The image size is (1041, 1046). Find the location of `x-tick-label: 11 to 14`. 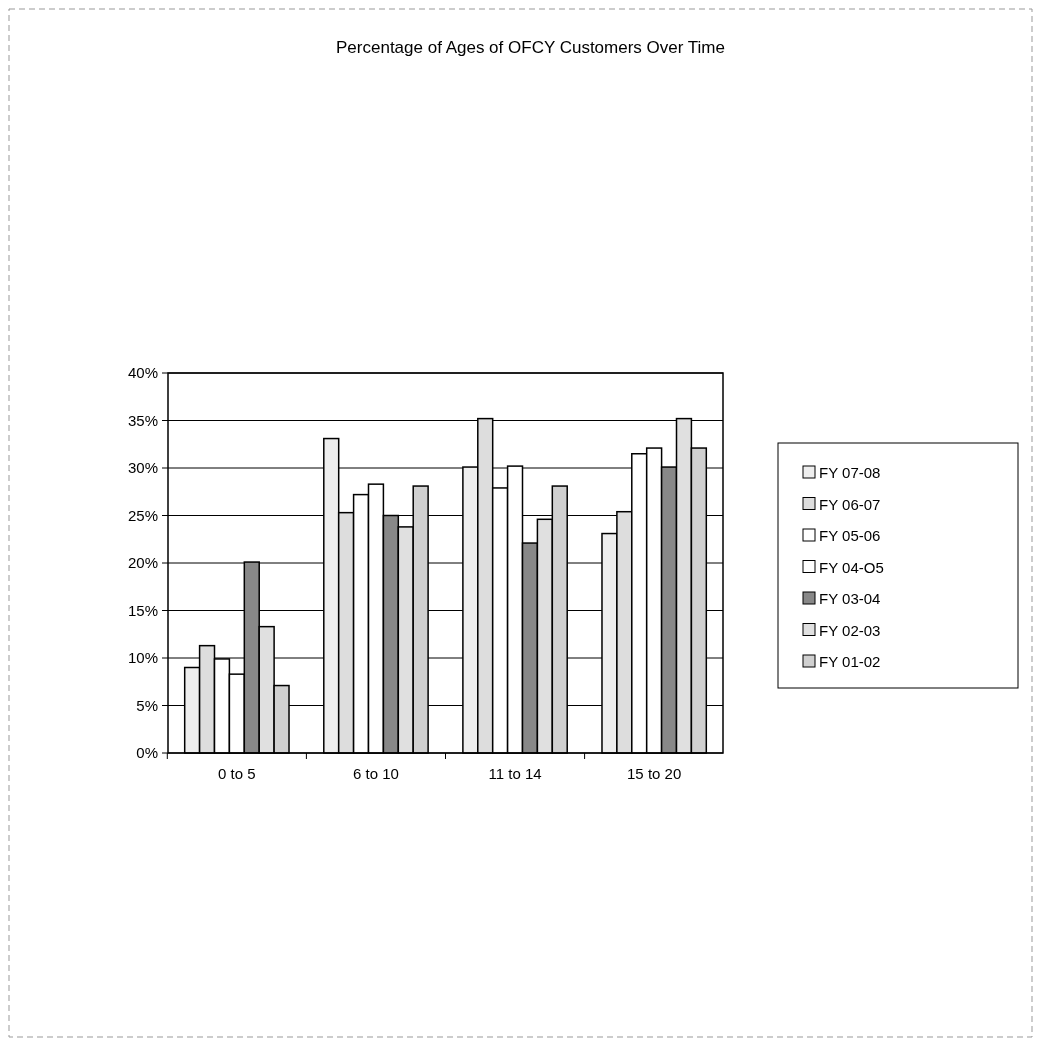

x-tick-label: 11 to 14 is located at coordinates (515, 773).